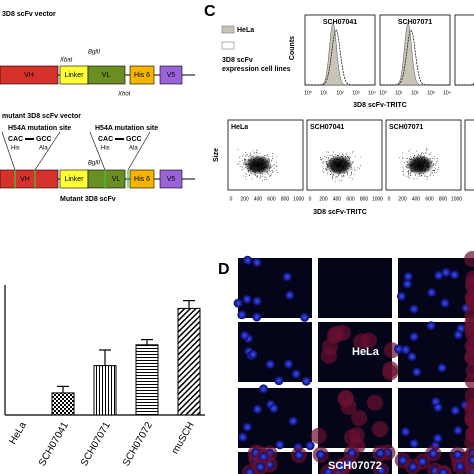 Image resolution: width=474 pixels, height=474 pixels. What do you see at coordinates (43, 149) in the screenshot?
I see `aa: Ala` at bounding box center [43, 149].